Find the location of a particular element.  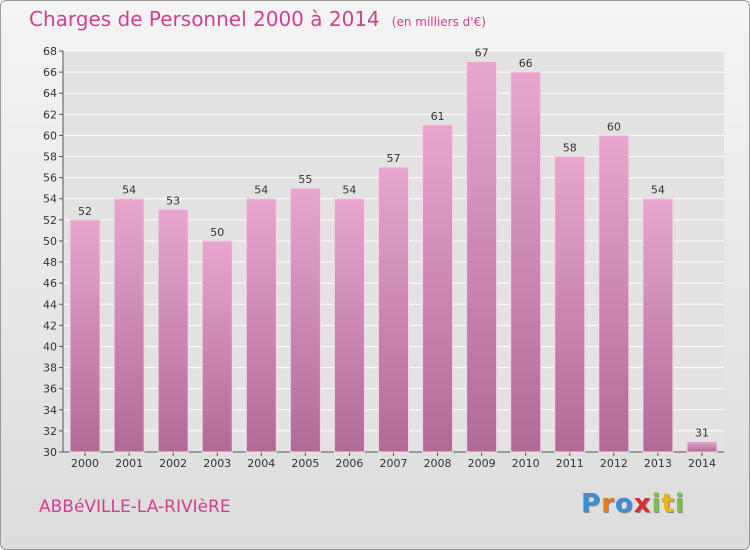

value-label-2009: 67 is located at coordinates (482, 53).